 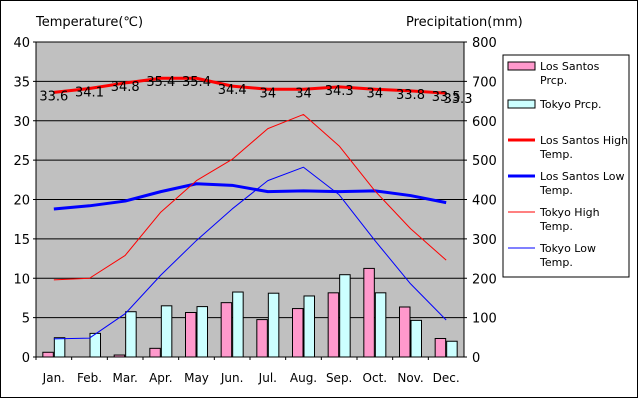 I want to click on data-label: 33.3, so click(x=458, y=99).